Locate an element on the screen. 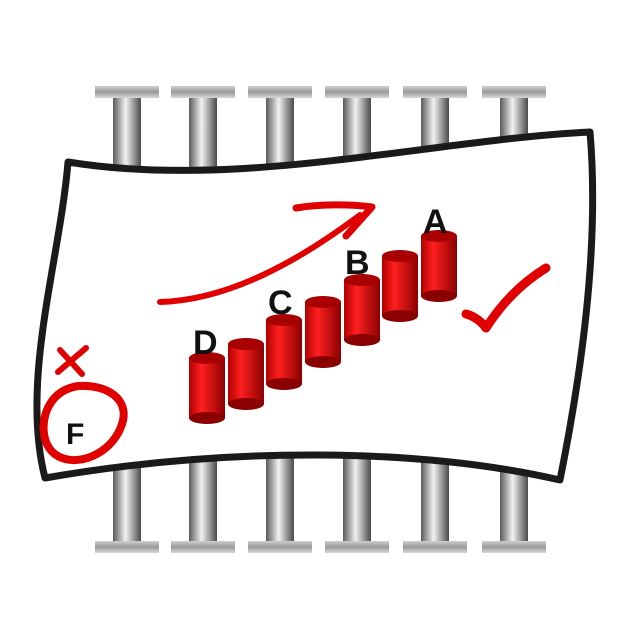 This screenshot has width=640, height=640. grade-label-d: D is located at coordinates (205, 343).